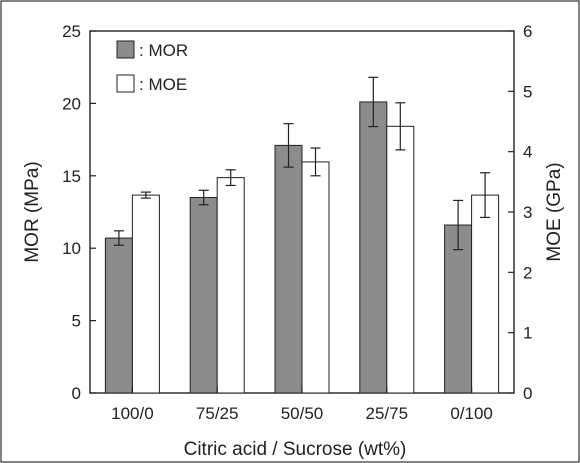  I want to click on left-tick-label: 25, so click(71, 31).